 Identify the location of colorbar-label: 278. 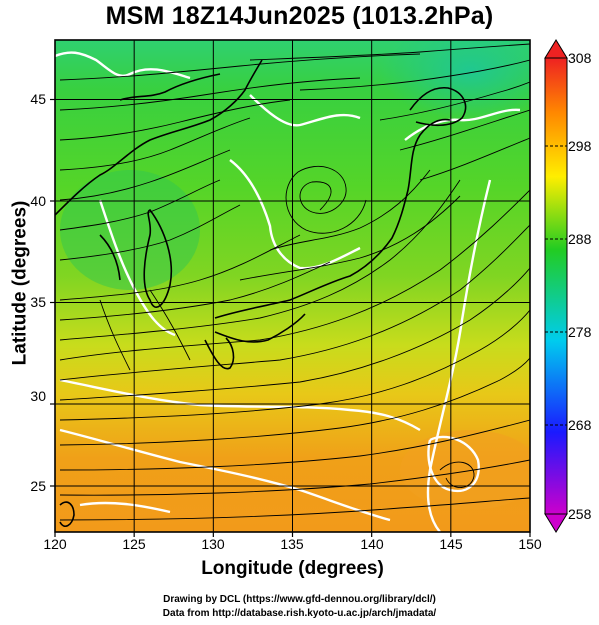
(580, 332).